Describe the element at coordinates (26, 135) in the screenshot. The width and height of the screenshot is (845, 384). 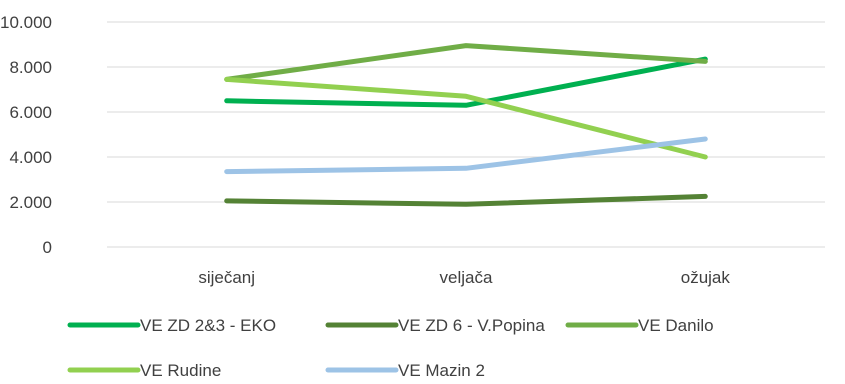
I see `y-axis-tick-labels: 0 2.000 4.000 6.000 8.000 10.000` at that location.